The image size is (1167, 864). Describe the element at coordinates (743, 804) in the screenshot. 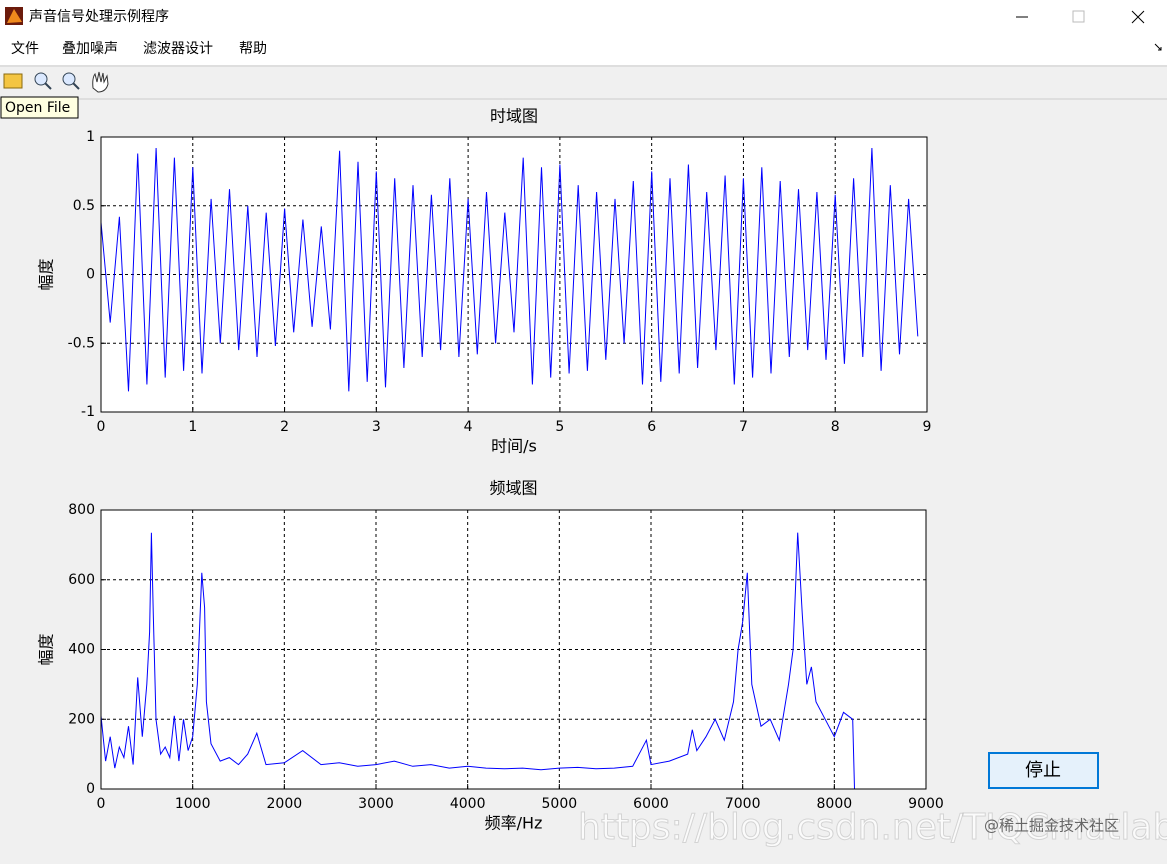

I see `x-tick-label: 7000` at that location.